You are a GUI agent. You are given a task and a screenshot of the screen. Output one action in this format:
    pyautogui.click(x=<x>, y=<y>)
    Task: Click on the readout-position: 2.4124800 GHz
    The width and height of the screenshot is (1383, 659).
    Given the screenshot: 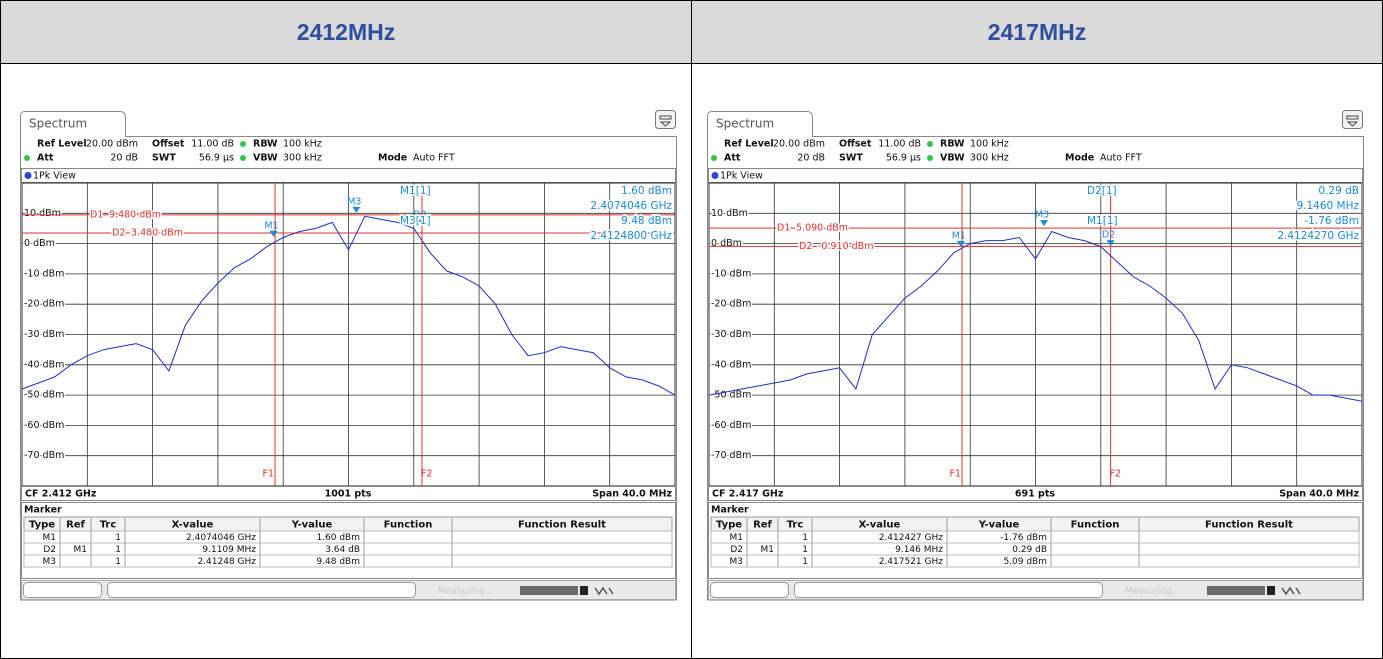 What is the action you would take?
    pyautogui.click(x=631, y=236)
    